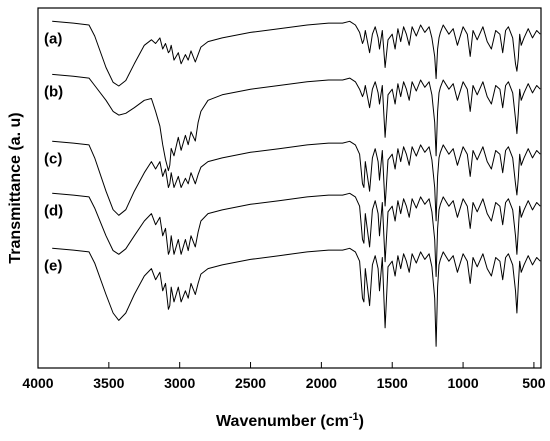  I want to click on x-axis-title-tail: ), so click(361, 421).